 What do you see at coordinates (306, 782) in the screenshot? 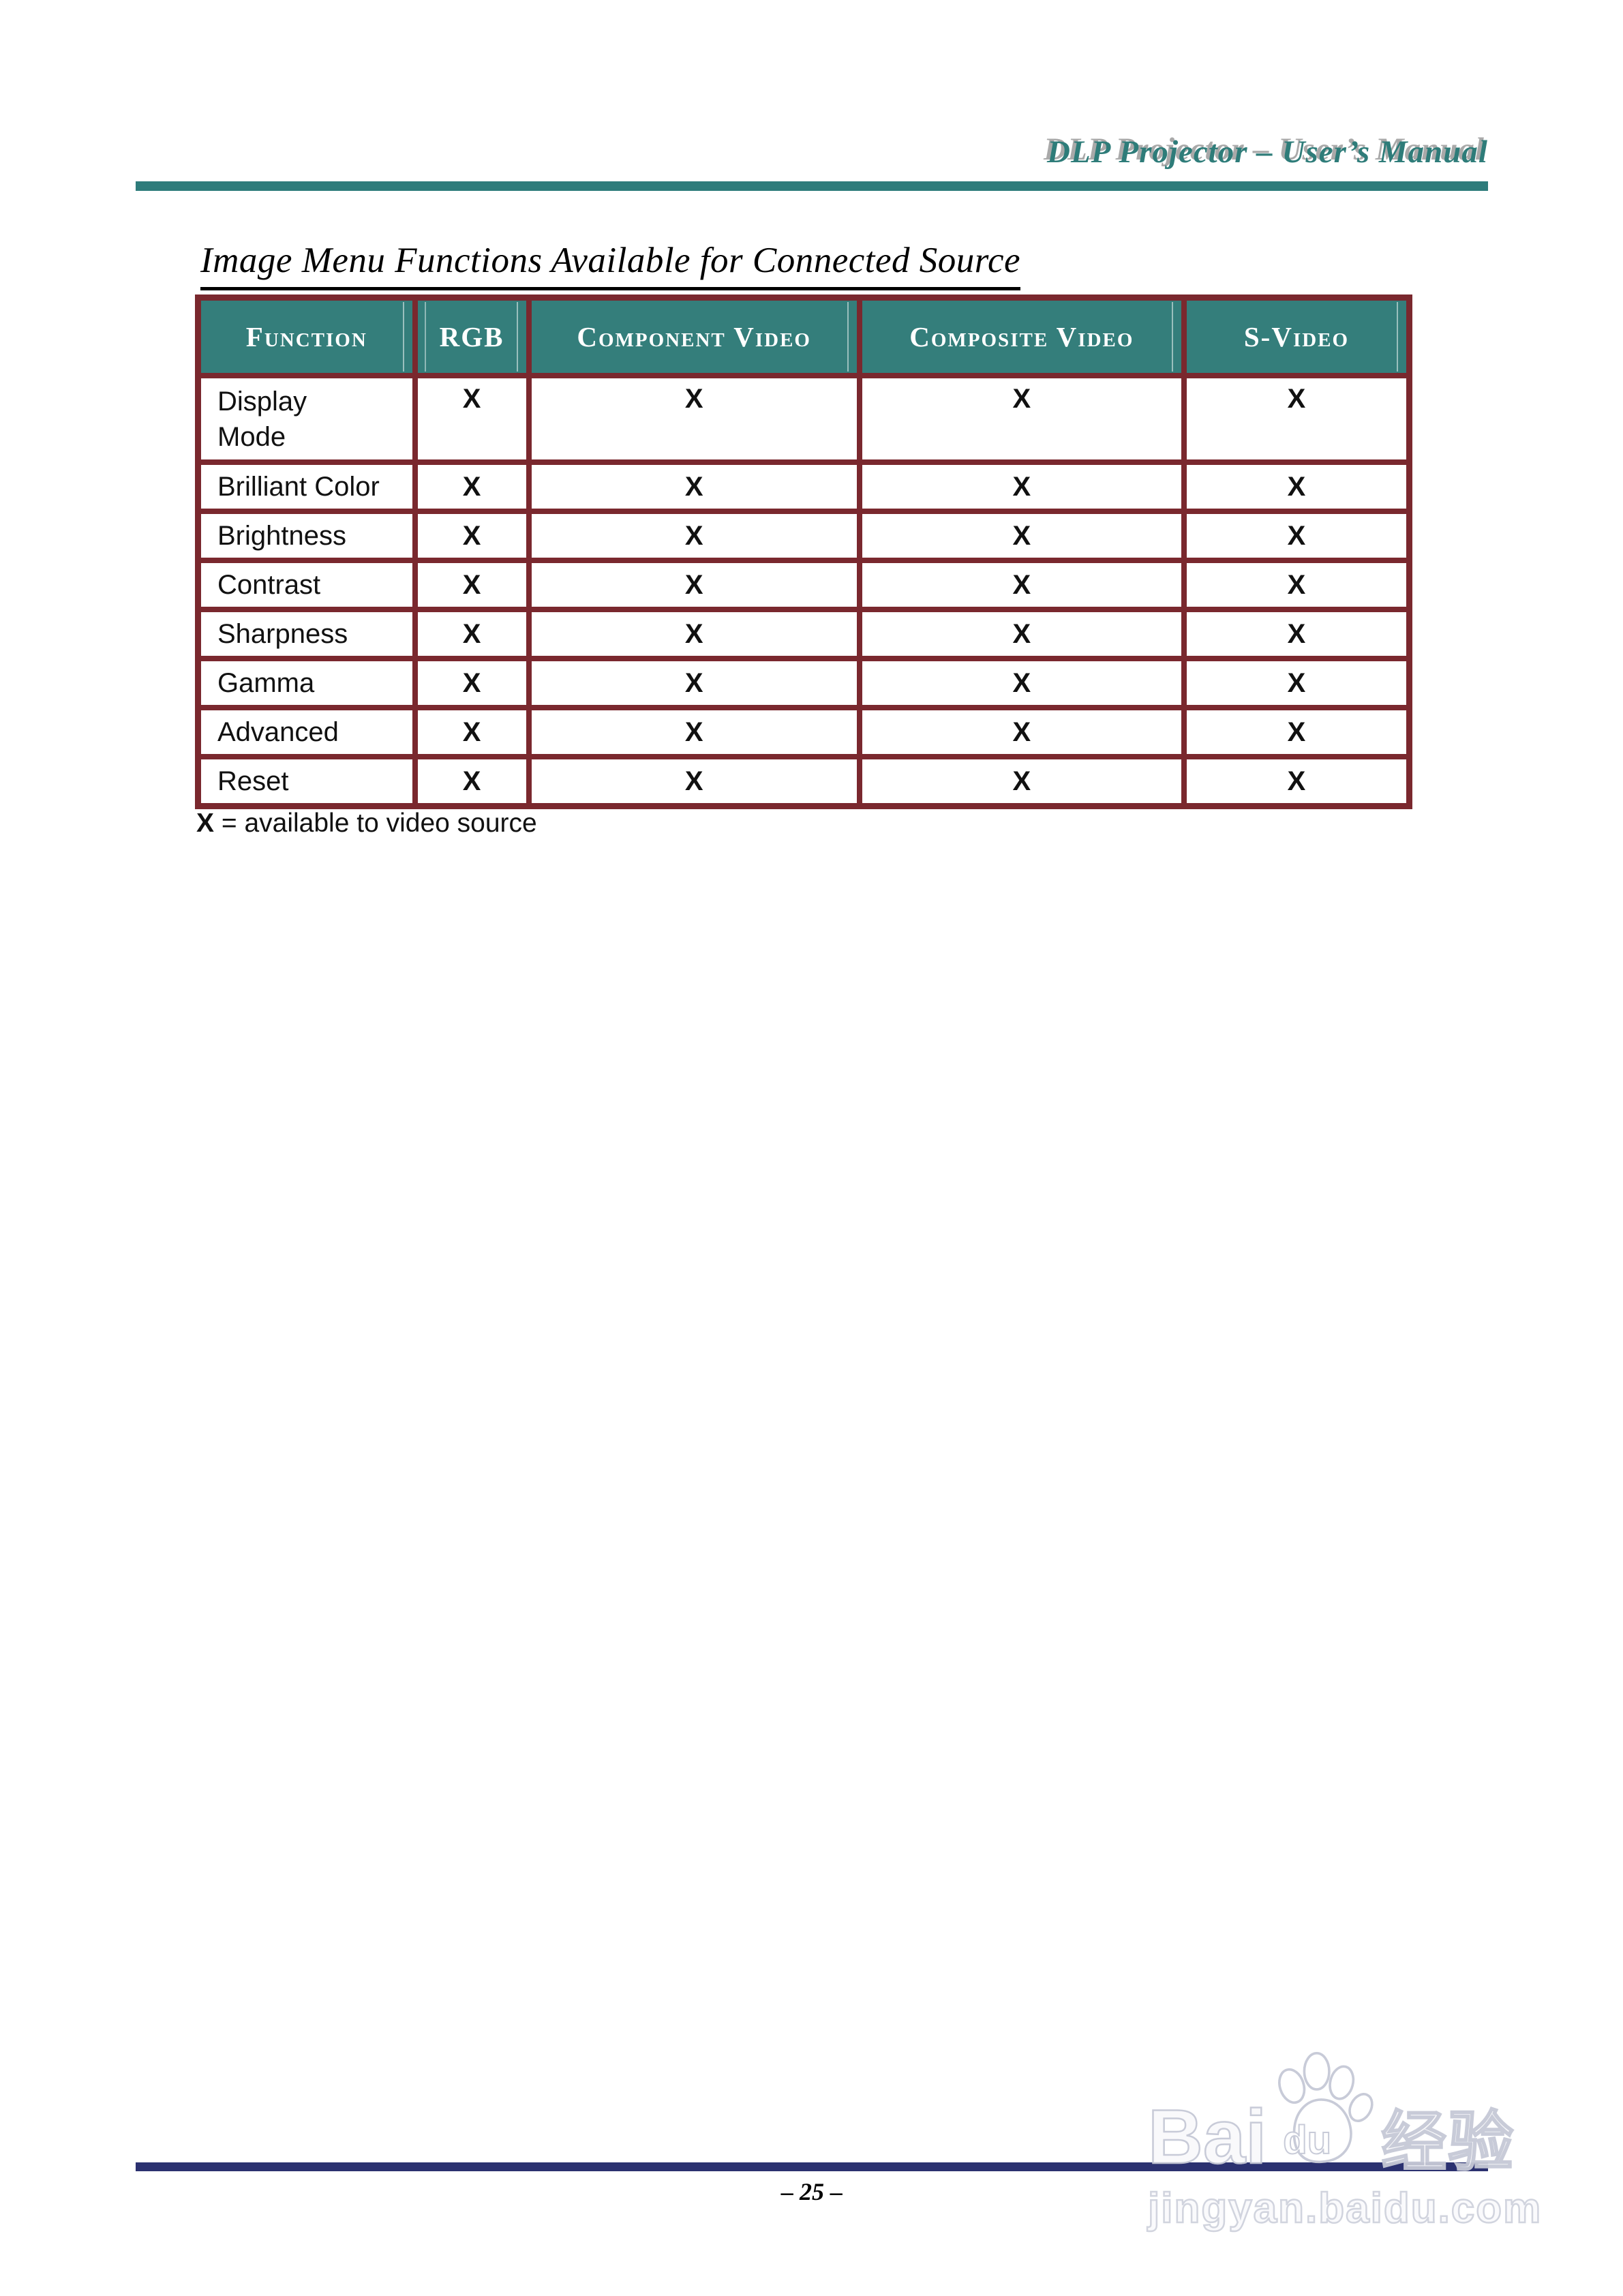
I see `function-label: Reset` at bounding box center [306, 782].